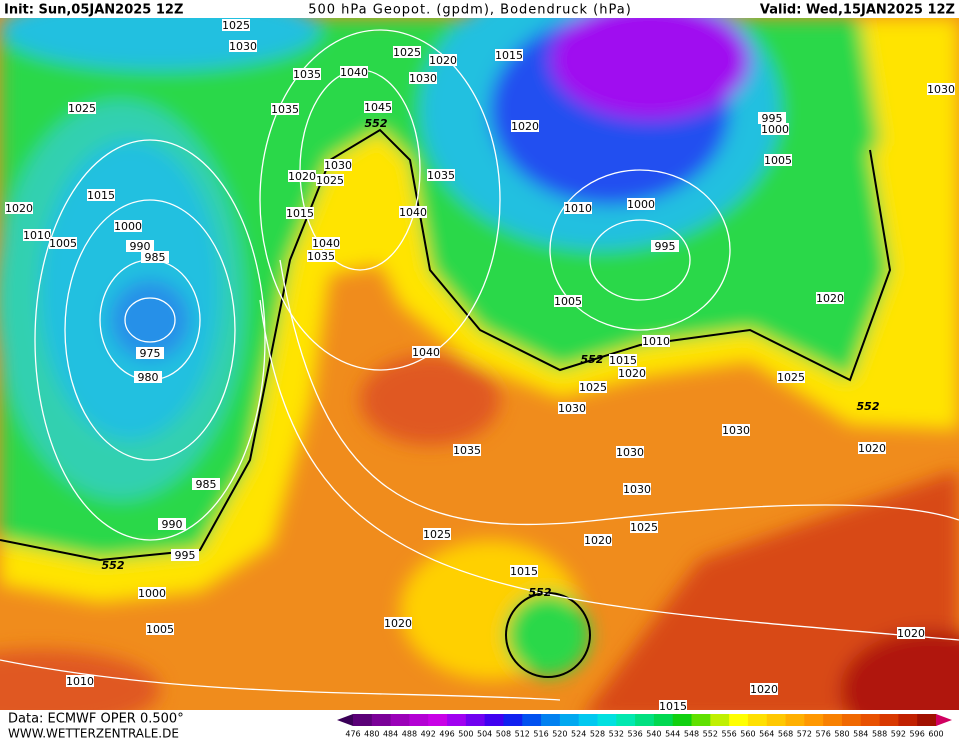  What do you see at coordinates (352, 734) in the screenshot?
I see `colorbar-label: 476` at bounding box center [352, 734].